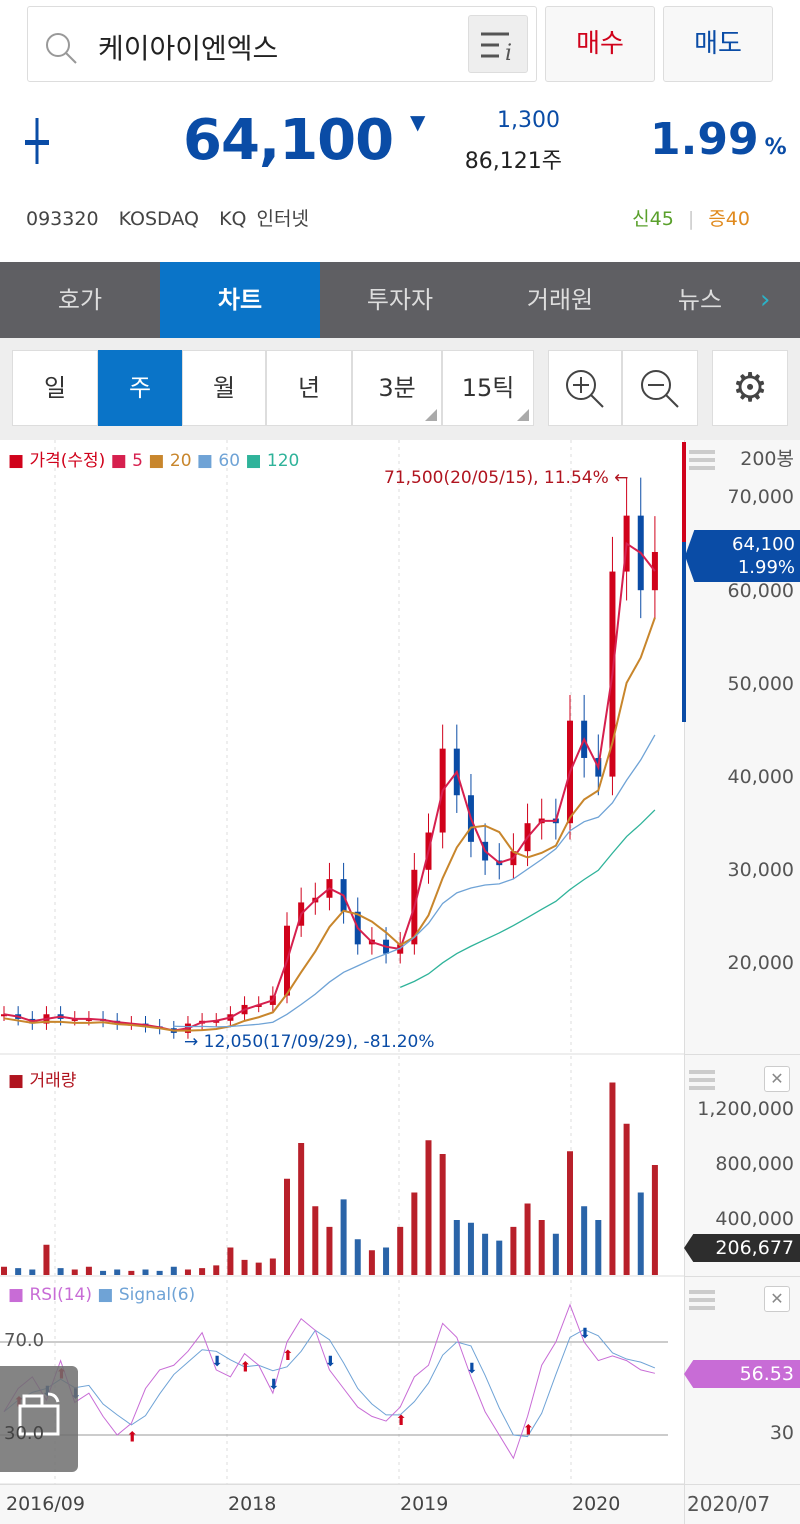 Image resolution: width=800 pixels, height=1524 pixels. Describe the element at coordinates (342, 1504) in the screenshot. I see `date-axis: 2016/09 2018 2019 2020` at that location.